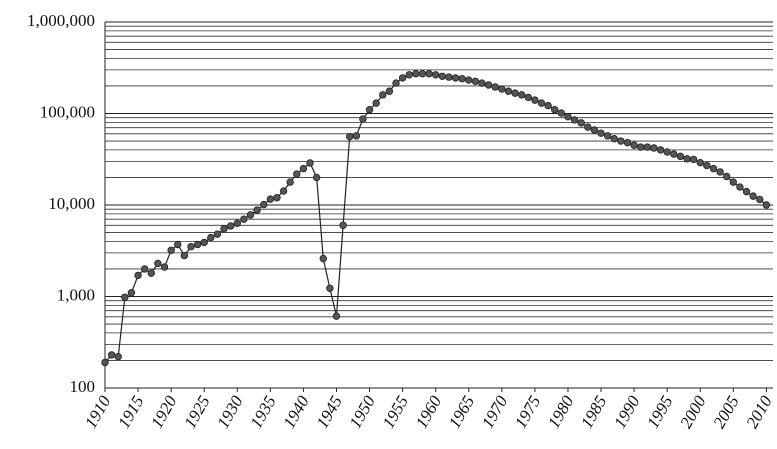  What do you see at coordinates (627, 411) in the screenshot?
I see `x-tick-label: 1990` at bounding box center [627, 411].